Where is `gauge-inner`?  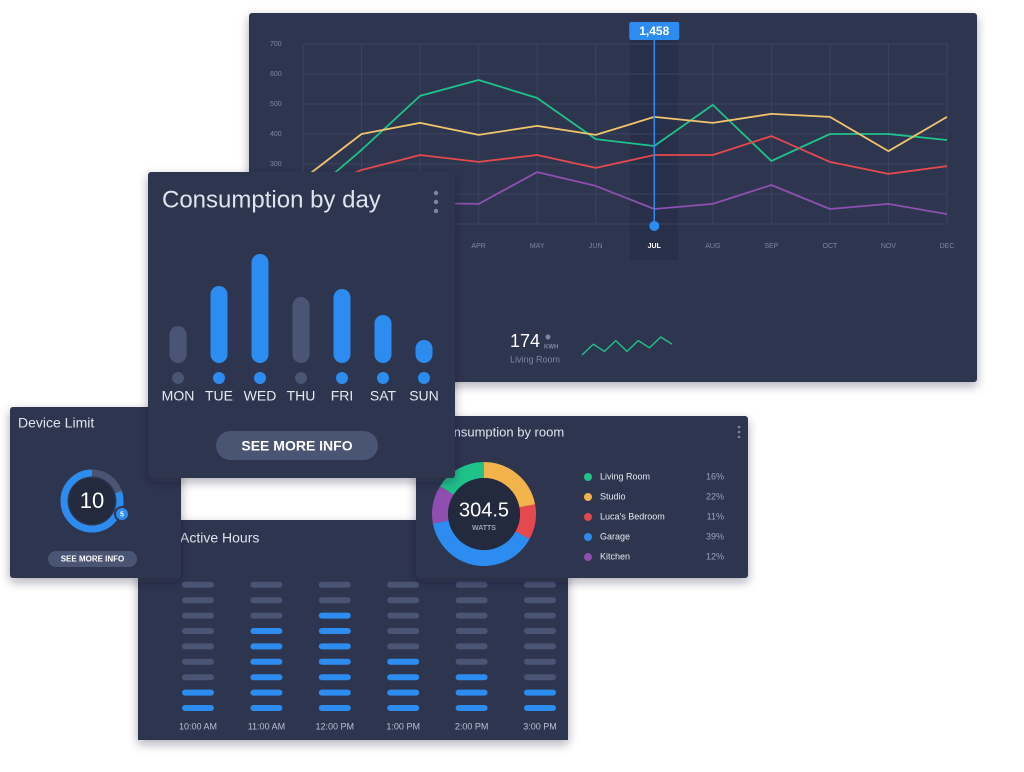 gauge-inner is located at coordinates (92, 501).